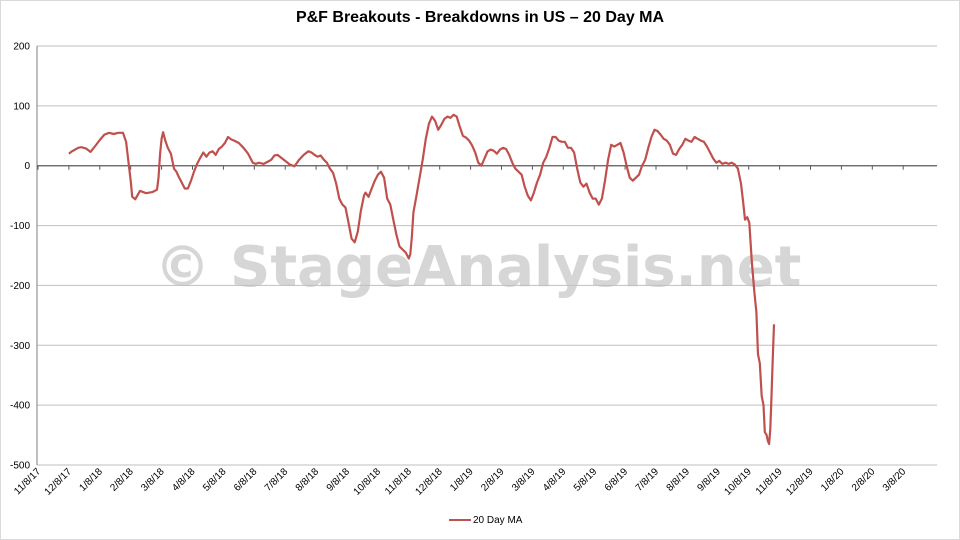 The image size is (960, 540). What do you see at coordinates (20, 406) in the screenshot?
I see `y-tick-label: -400` at bounding box center [20, 406].